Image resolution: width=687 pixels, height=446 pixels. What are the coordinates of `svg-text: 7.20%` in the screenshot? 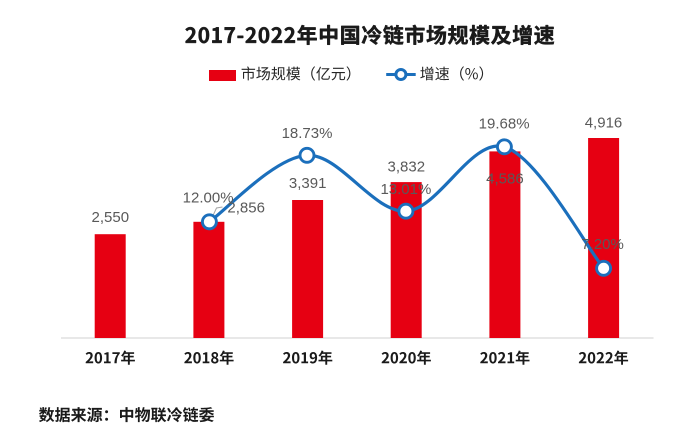 It's located at (602, 244).